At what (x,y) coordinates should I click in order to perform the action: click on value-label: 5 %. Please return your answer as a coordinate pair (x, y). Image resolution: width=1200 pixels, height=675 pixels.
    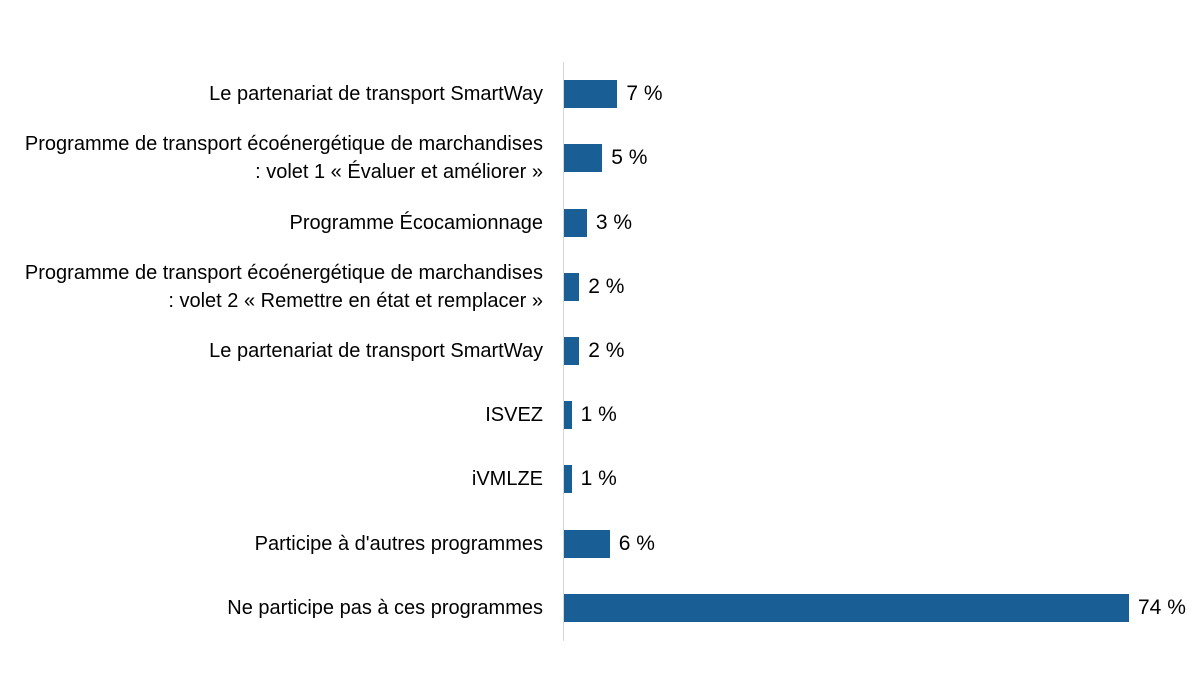
    Looking at the image, I should click on (629, 158).